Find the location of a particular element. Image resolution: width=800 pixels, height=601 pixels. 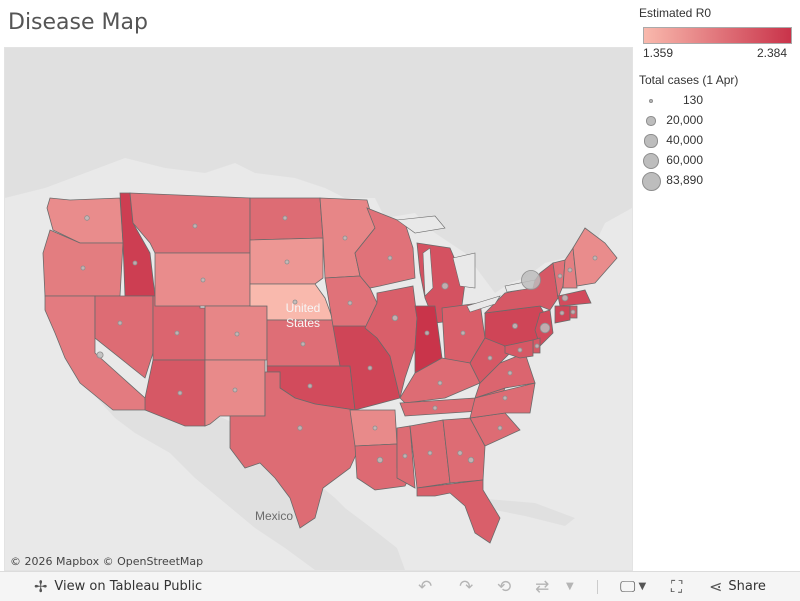

state-tx is located at coordinates (295, 450).